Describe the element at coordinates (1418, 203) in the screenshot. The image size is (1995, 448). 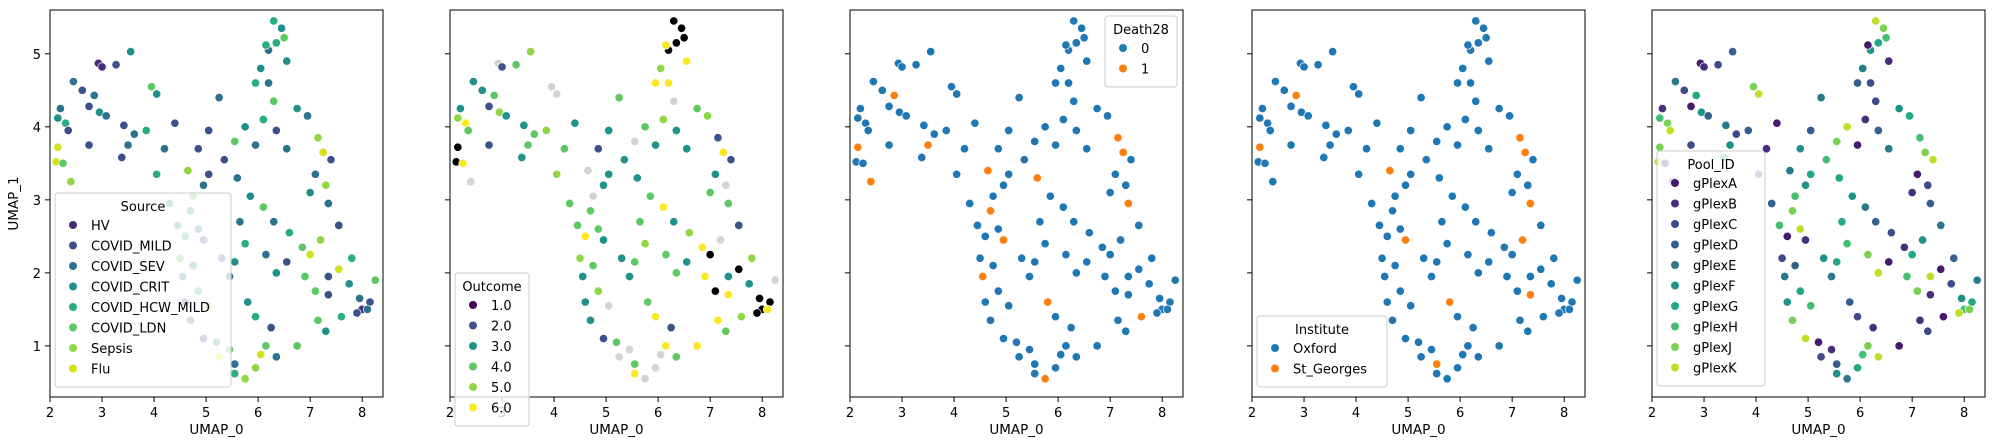
I see `axes-frame` at that location.